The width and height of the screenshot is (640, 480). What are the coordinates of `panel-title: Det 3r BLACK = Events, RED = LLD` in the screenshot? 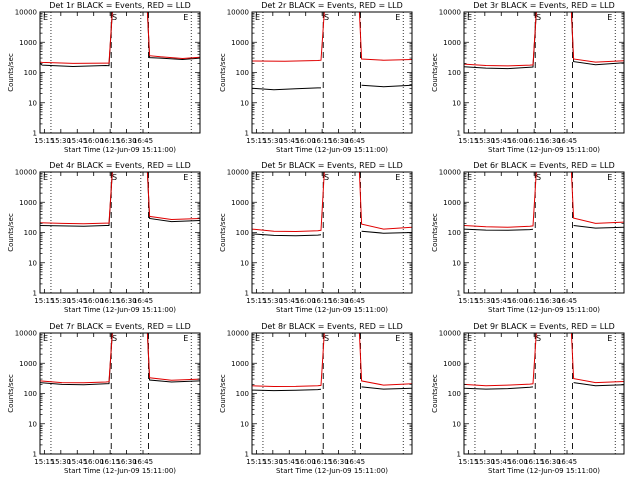 It's located at (544, 5).